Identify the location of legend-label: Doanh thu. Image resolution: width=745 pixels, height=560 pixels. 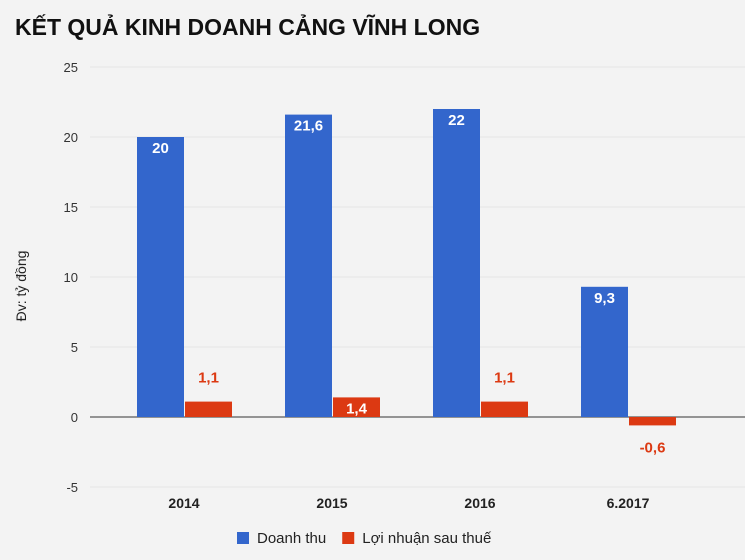
(291, 538).